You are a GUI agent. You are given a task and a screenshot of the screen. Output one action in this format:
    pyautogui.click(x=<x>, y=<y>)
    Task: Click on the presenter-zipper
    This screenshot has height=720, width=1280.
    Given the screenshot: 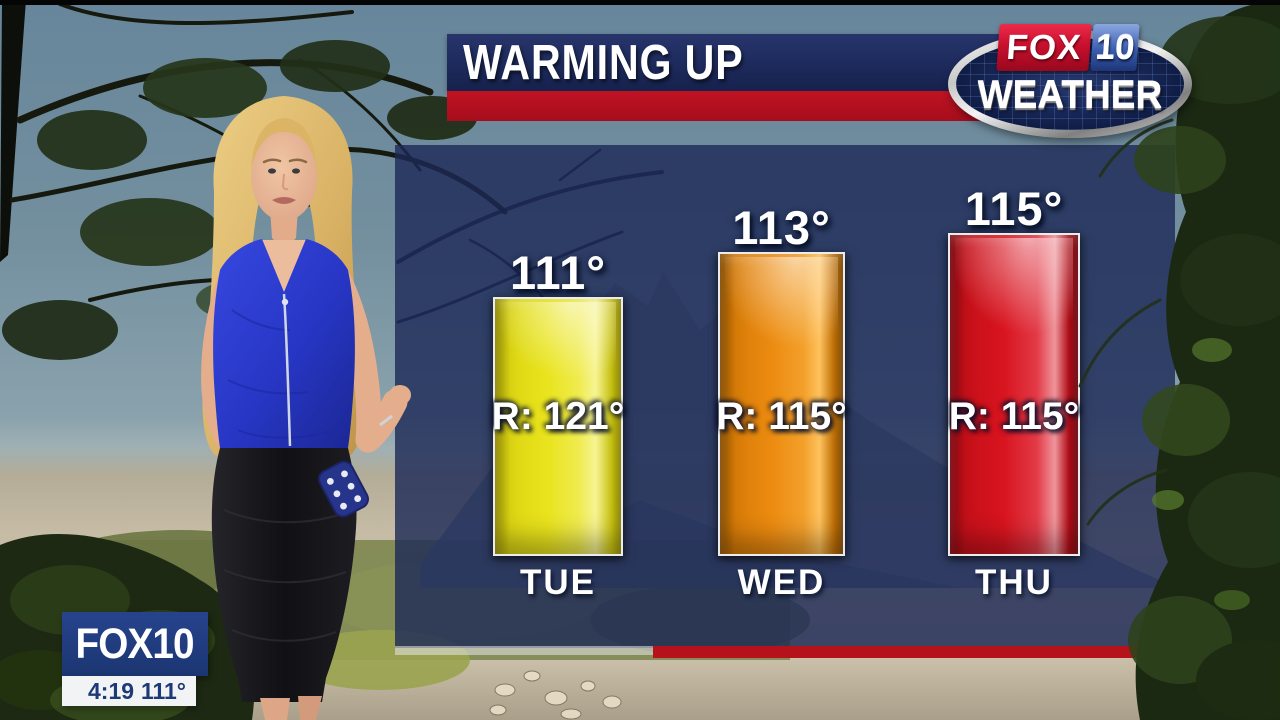 What is the action you would take?
    pyautogui.click(x=287, y=370)
    